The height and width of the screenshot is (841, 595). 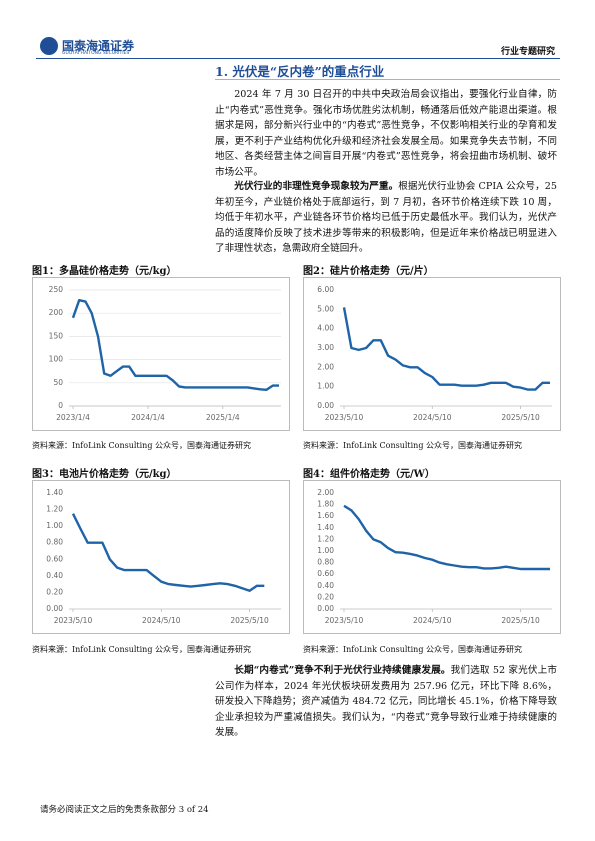 I want to click on y-tick-label: 5.00, so click(x=325, y=308).